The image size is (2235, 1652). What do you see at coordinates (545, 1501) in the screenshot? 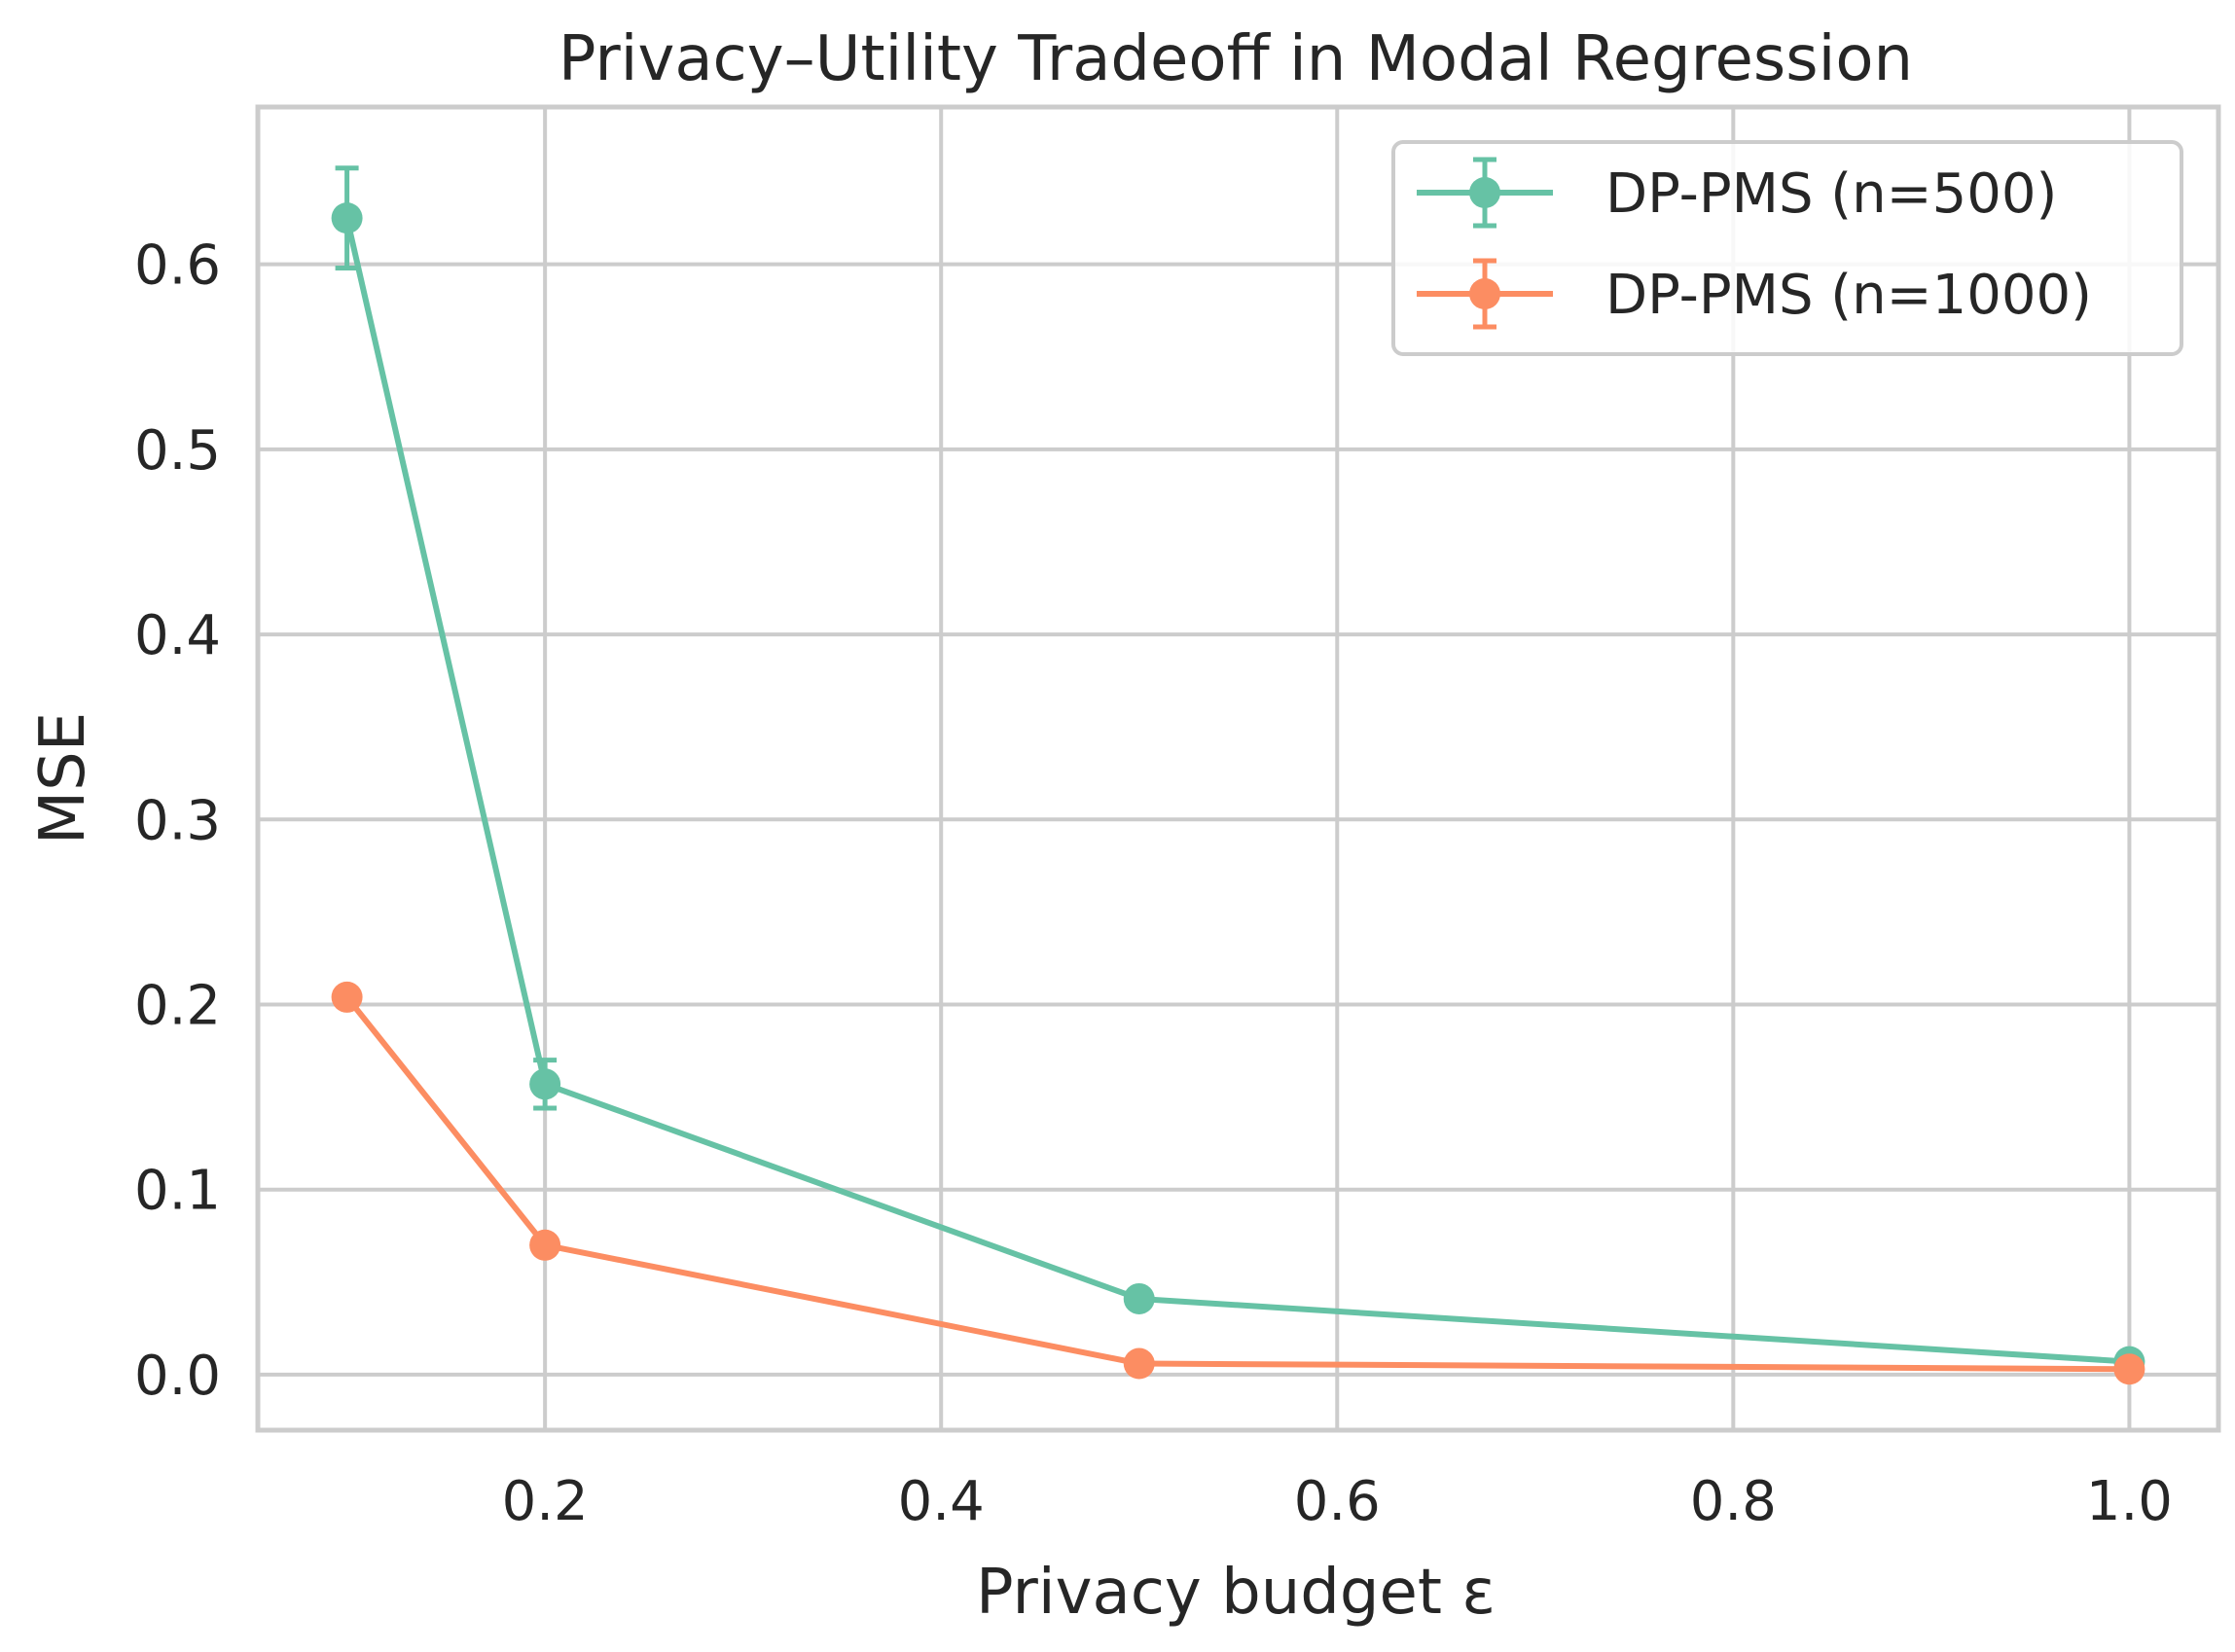
I see `x-tick-label: 0.2` at bounding box center [545, 1501].